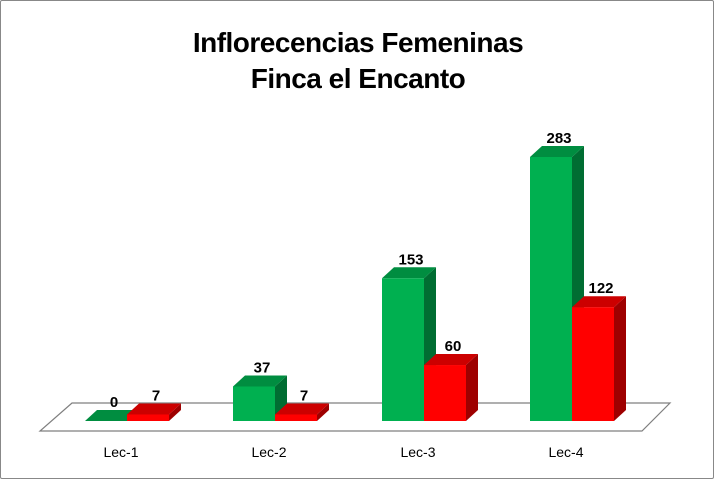 This screenshot has width=714, height=479. What do you see at coordinates (358, 78) in the screenshot?
I see `chart-title-line-2: Finca el Encanto` at bounding box center [358, 78].